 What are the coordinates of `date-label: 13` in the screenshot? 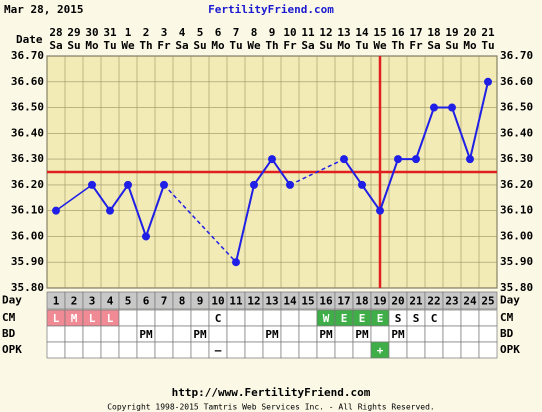 It's located at (343, 32).